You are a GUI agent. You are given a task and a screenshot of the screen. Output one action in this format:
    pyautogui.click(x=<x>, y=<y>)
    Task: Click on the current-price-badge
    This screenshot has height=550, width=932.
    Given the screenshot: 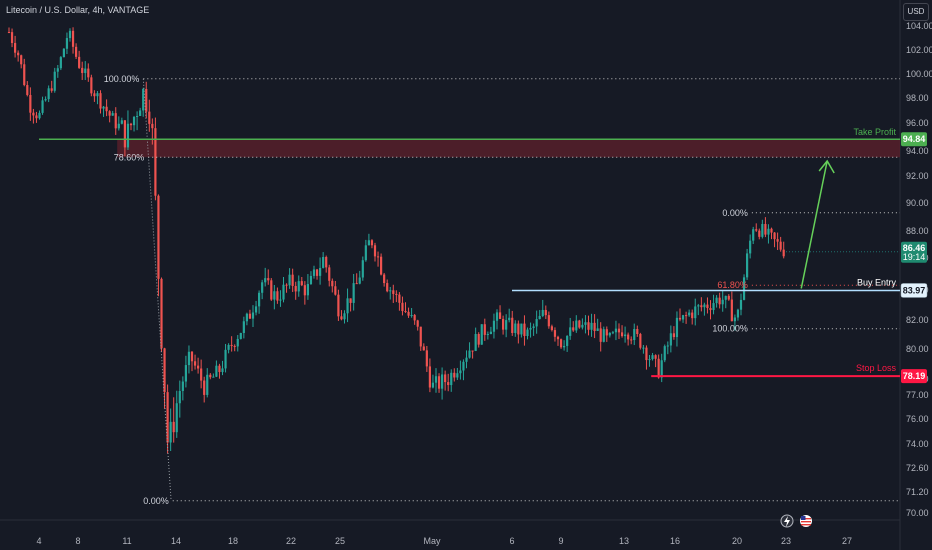 What is the action you would take?
    pyautogui.click(x=914, y=252)
    